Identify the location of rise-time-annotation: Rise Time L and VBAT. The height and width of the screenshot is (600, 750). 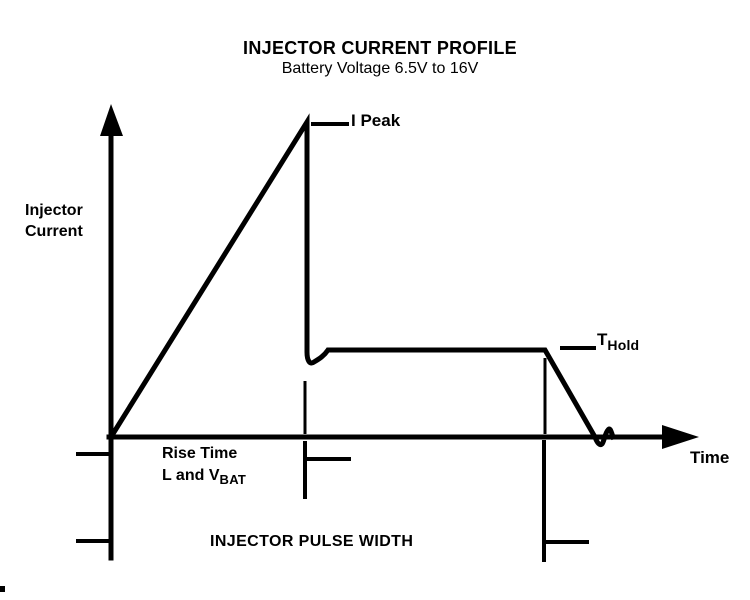
(204, 467).